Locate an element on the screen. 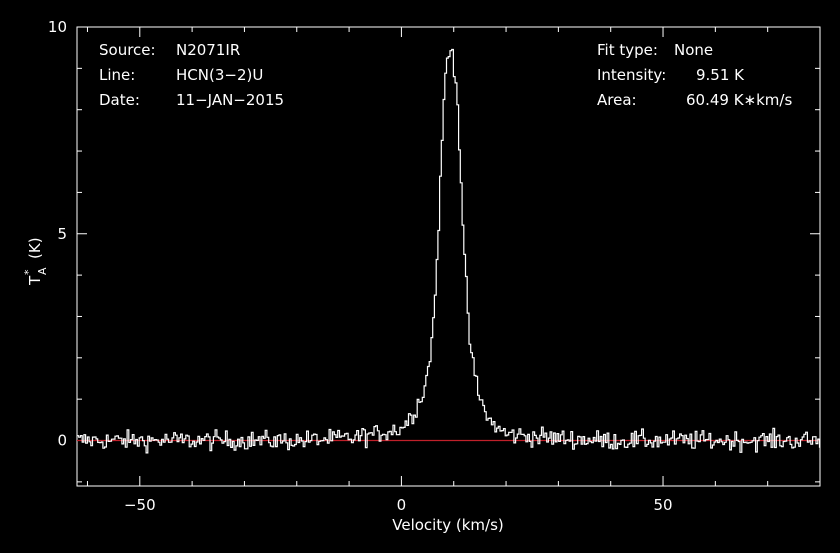 Image resolution: width=840 pixels, height=553 pixels. source-value: N2071IR is located at coordinates (208, 50).